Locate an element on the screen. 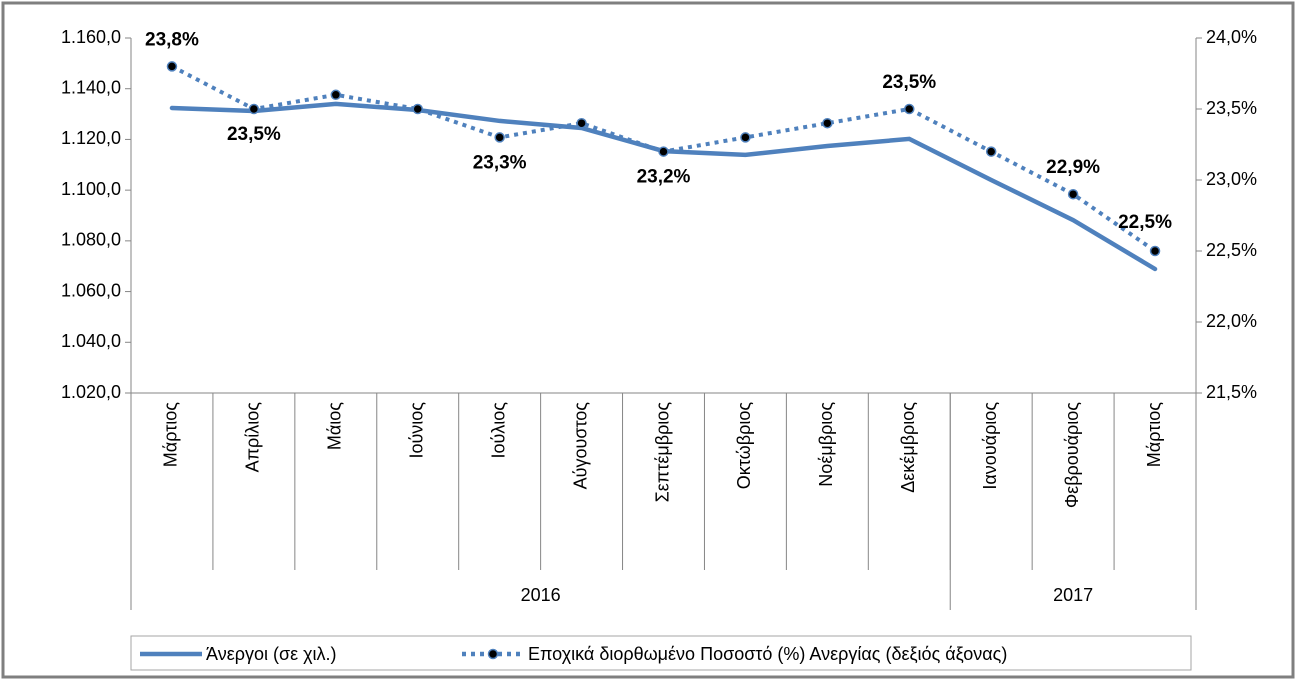  x-tick-label: Ιούνιος is located at coordinates (416, 430).